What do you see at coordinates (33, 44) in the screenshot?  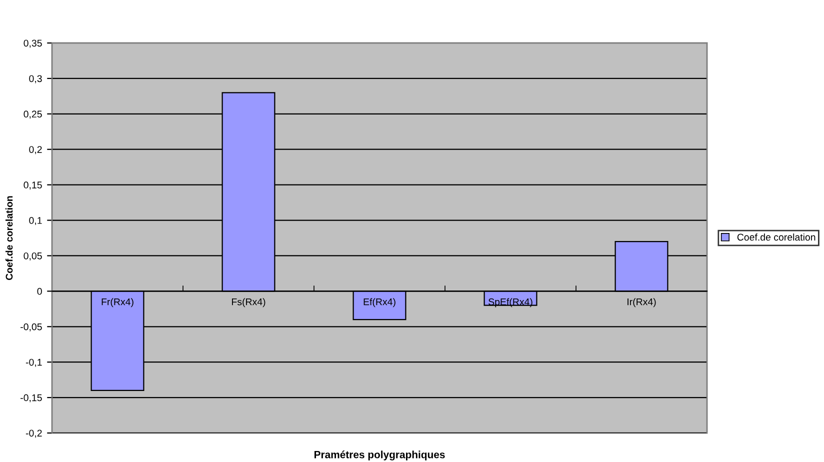 I see `y-tick-label: 0,35` at bounding box center [33, 44].